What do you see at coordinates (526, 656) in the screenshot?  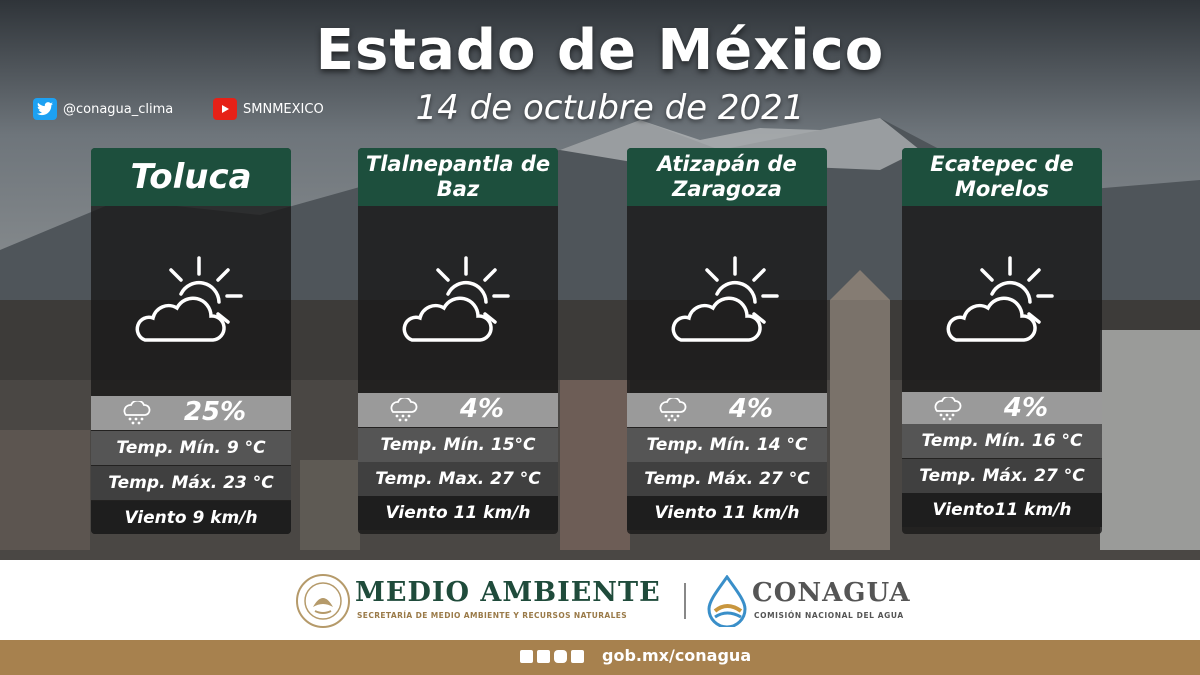 I see `facebook-icon` at bounding box center [526, 656].